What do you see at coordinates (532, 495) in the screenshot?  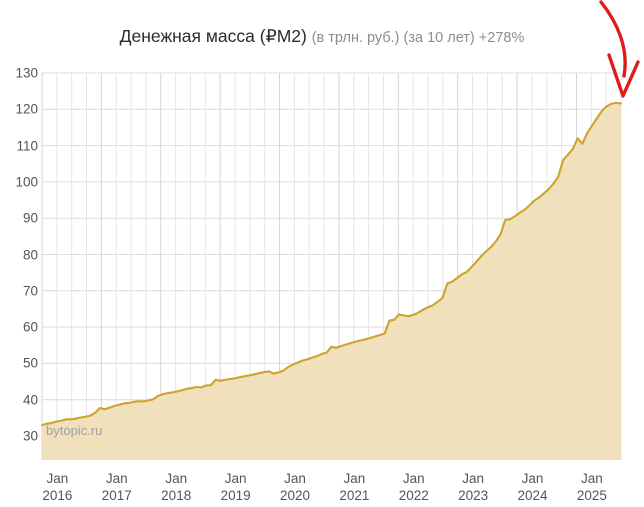 I see `x-axis-tick-year: 2024` at bounding box center [532, 495].